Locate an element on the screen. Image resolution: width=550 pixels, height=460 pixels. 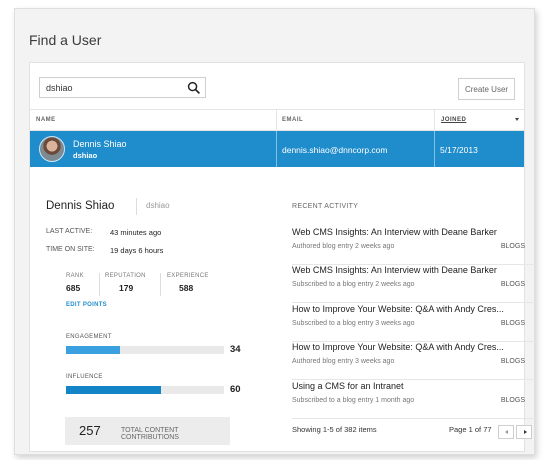
users-table-header: NAME EMAIL JOINED is located at coordinates (277, 120).